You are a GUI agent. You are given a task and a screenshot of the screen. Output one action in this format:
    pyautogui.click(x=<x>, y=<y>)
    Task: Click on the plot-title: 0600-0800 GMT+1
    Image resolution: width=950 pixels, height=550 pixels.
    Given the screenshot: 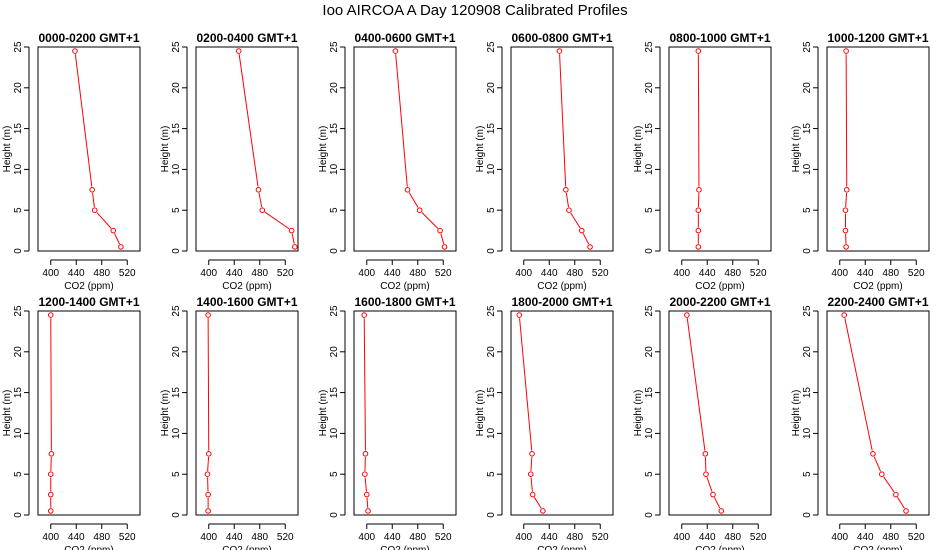 What is the action you would take?
    pyautogui.click(x=561, y=38)
    